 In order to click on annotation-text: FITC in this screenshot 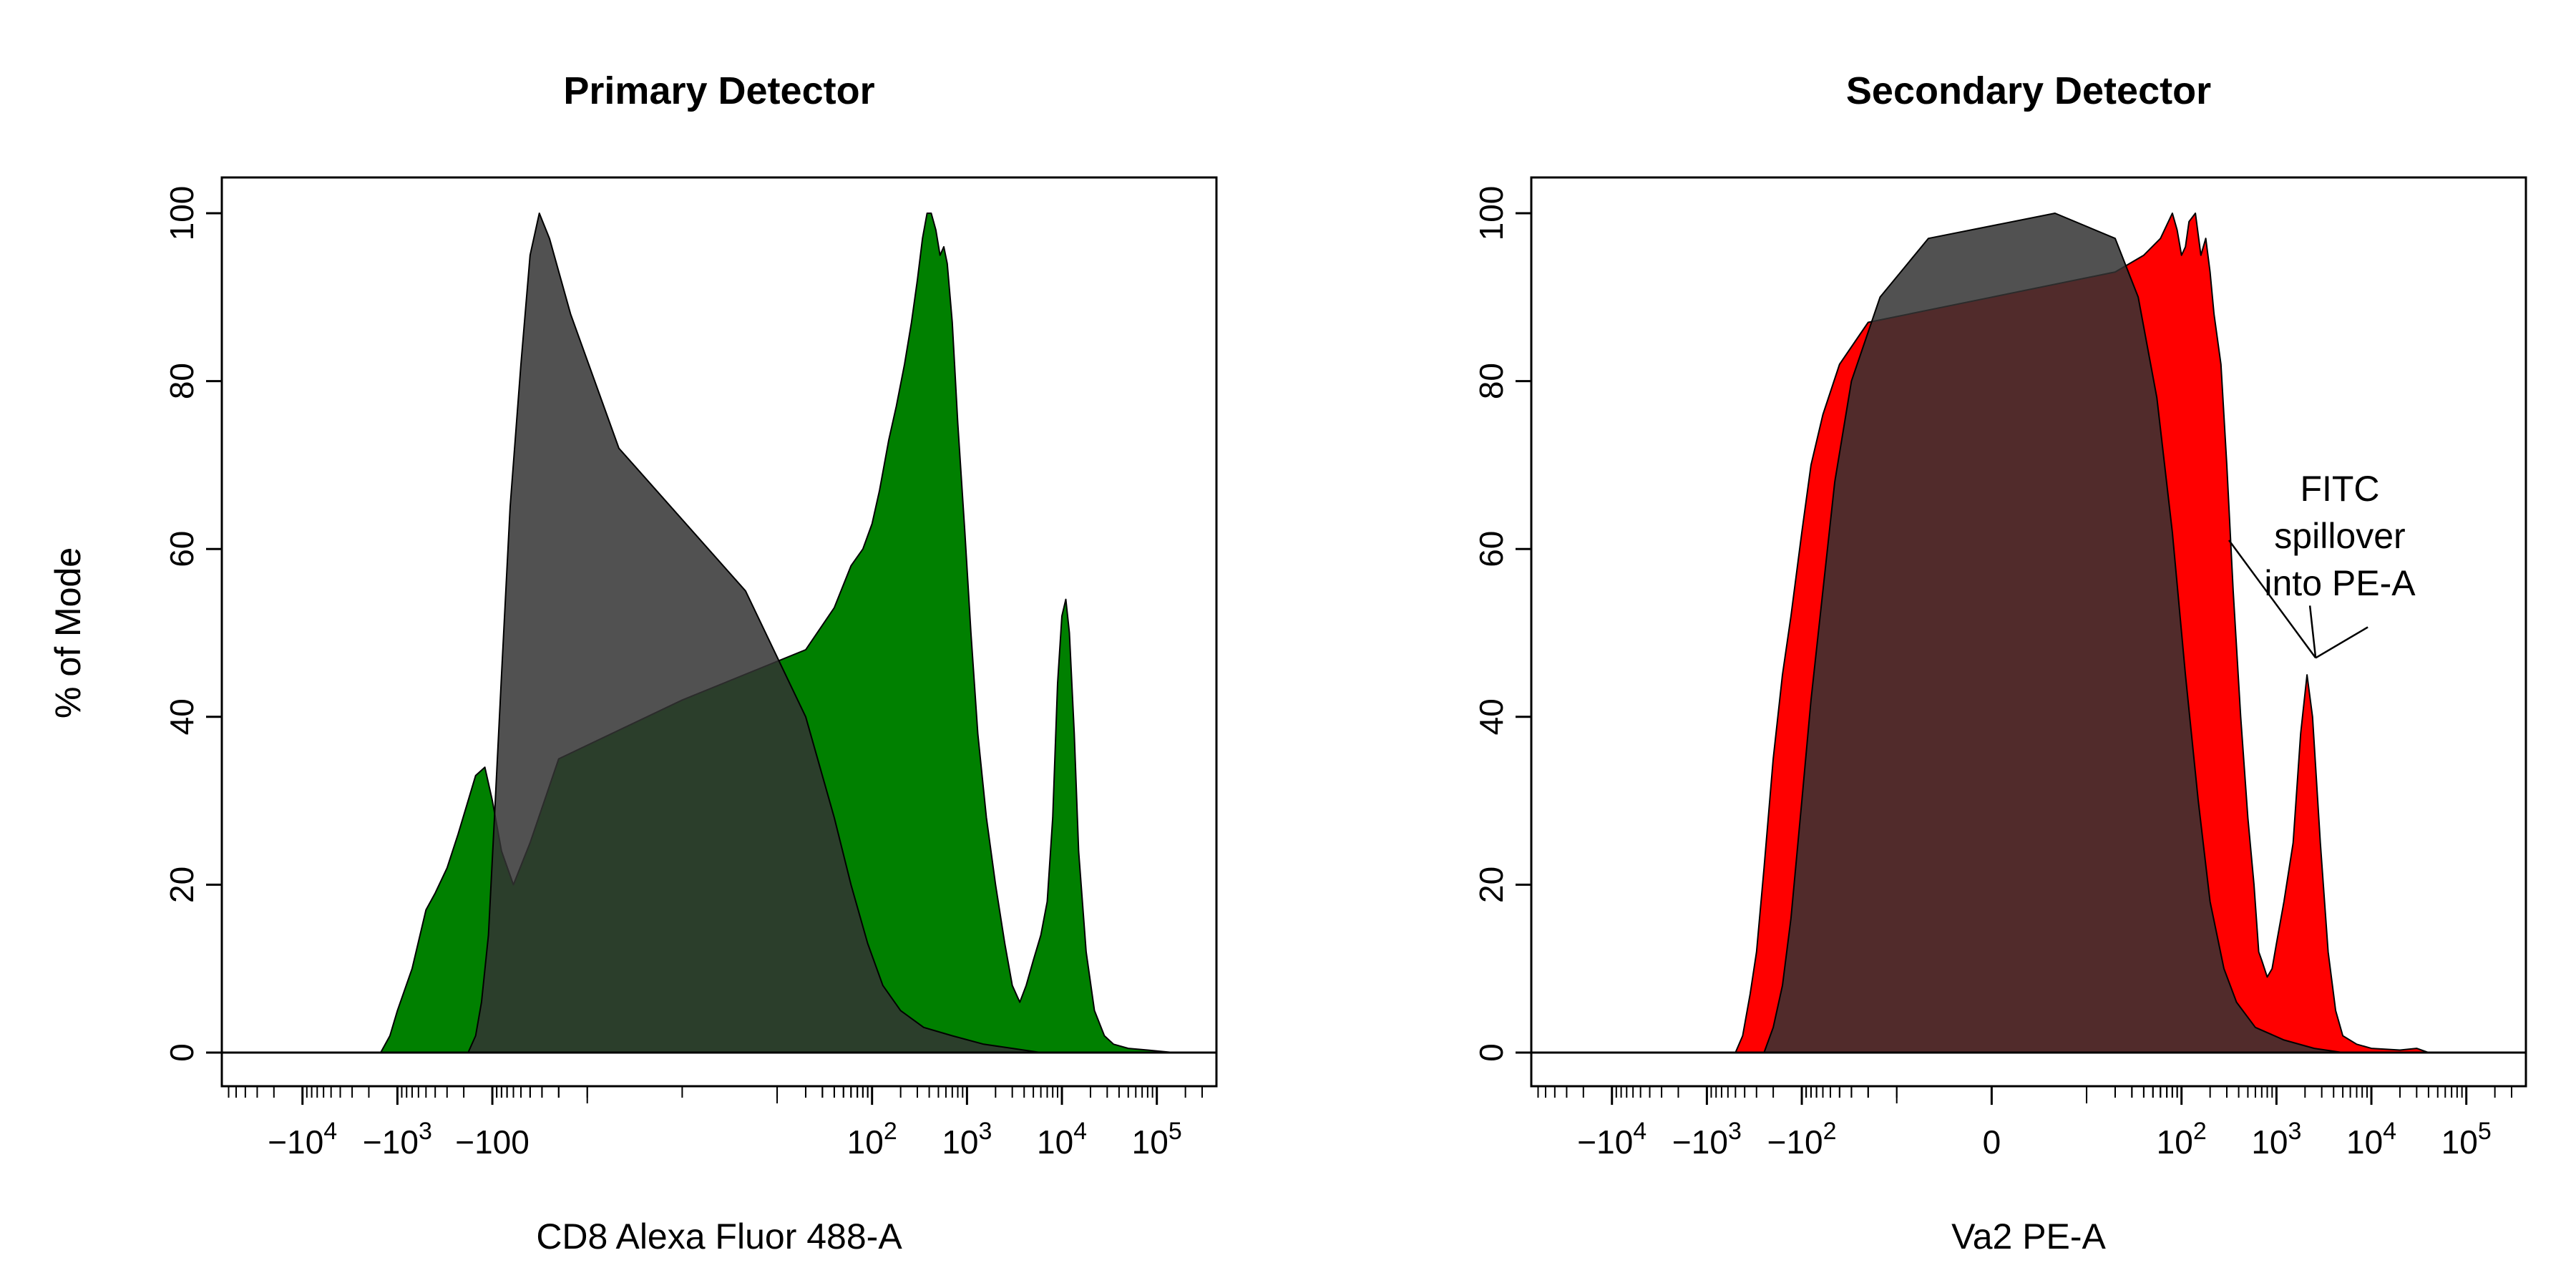, I will do `click(2339, 489)`.